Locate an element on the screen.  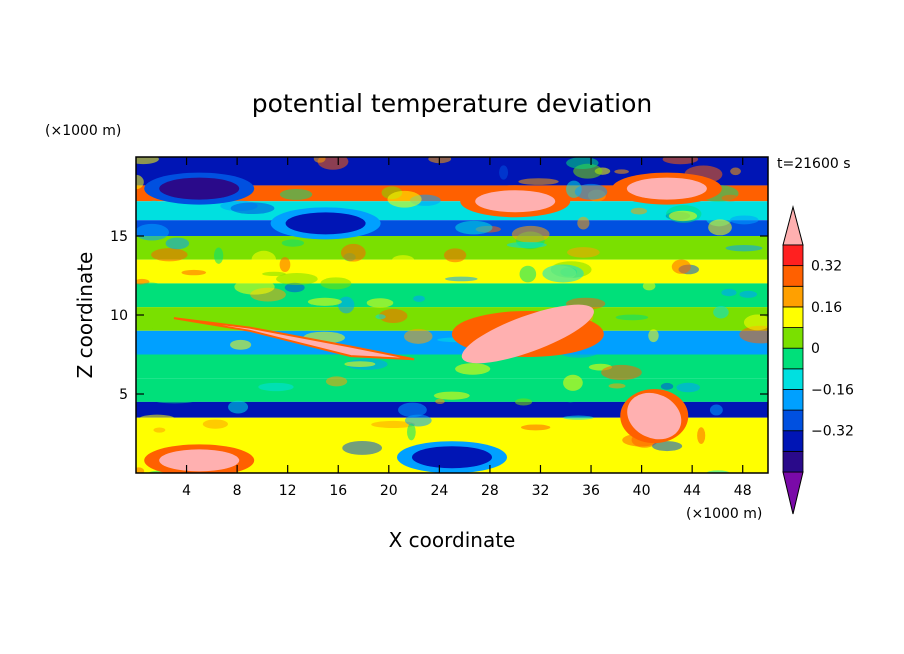
chart-title: potential temperature deviation is located at coordinates (452, 103).